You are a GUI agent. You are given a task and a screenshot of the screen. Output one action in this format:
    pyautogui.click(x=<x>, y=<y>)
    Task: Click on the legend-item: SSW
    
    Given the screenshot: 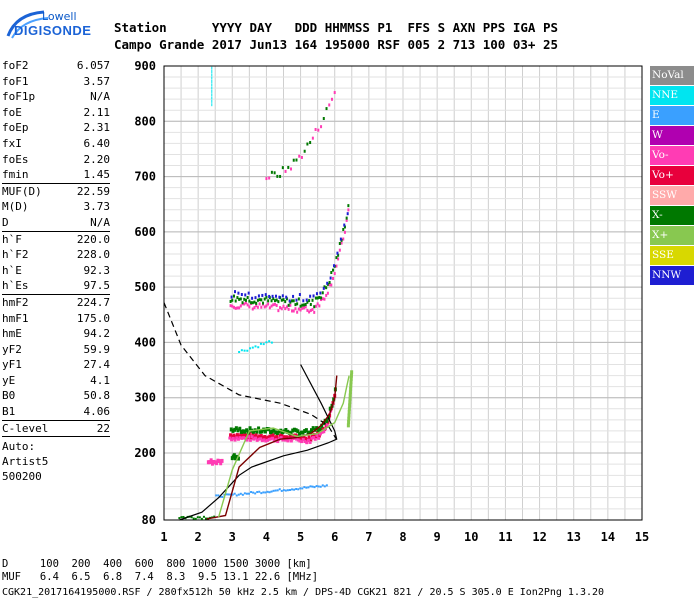 What is the action you would take?
    pyautogui.click(x=672, y=195)
    